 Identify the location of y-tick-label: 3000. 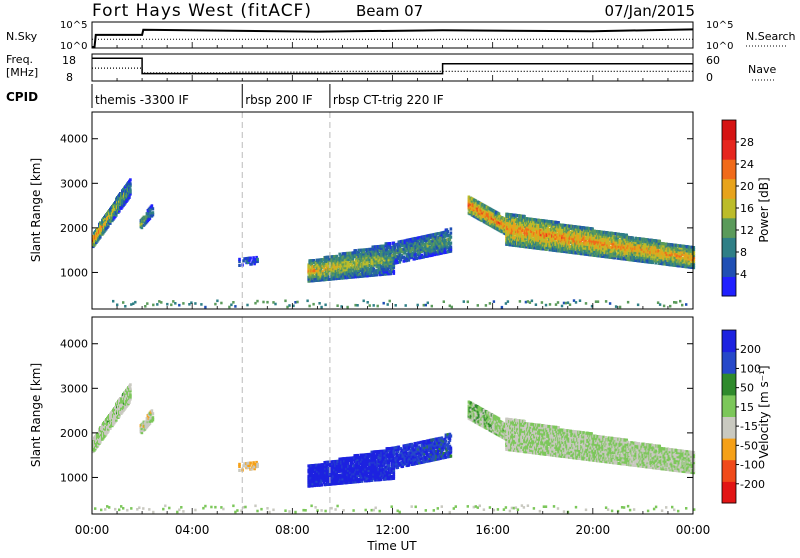
(74, 183).